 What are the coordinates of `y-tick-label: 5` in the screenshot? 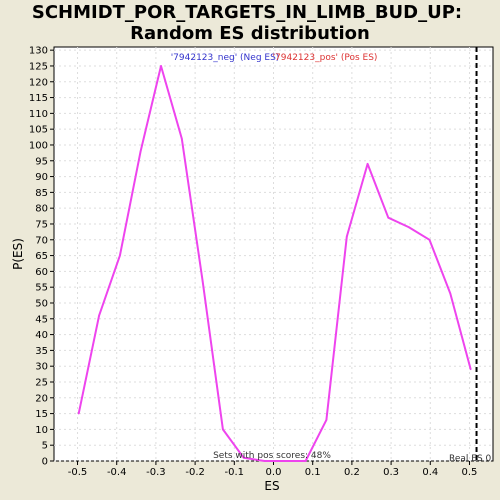 It's located at (45, 446).